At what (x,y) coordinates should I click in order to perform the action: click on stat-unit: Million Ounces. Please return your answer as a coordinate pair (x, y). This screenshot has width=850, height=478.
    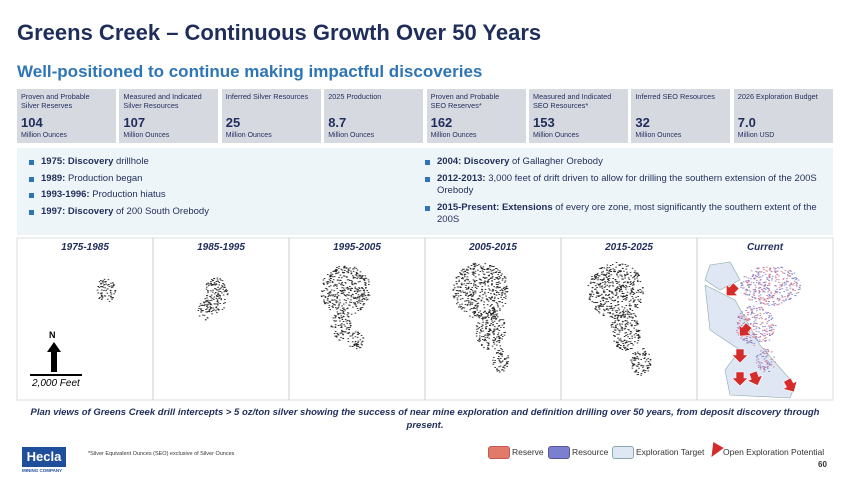
    Looking at the image, I should click on (453, 135).